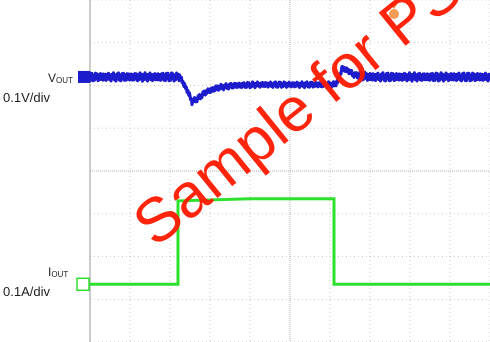  I want to click on vout-channel-marker-tip, so click(92, 76).